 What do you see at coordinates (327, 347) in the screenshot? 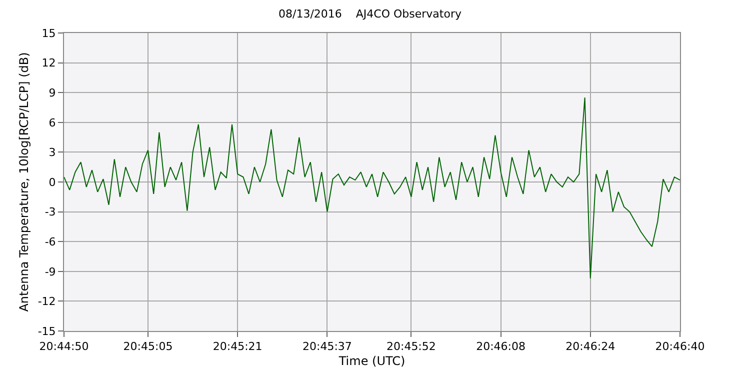
I see `x-tick-label: 20:45:37` at bounding box center [327, 347].